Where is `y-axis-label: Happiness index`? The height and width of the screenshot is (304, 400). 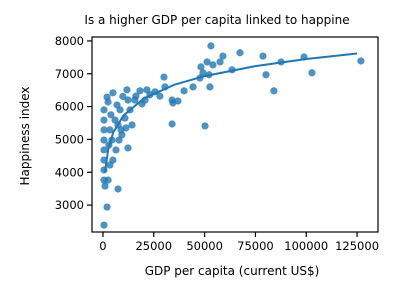
y-axis-label: Happiness index is located at coordinates (25, 135).